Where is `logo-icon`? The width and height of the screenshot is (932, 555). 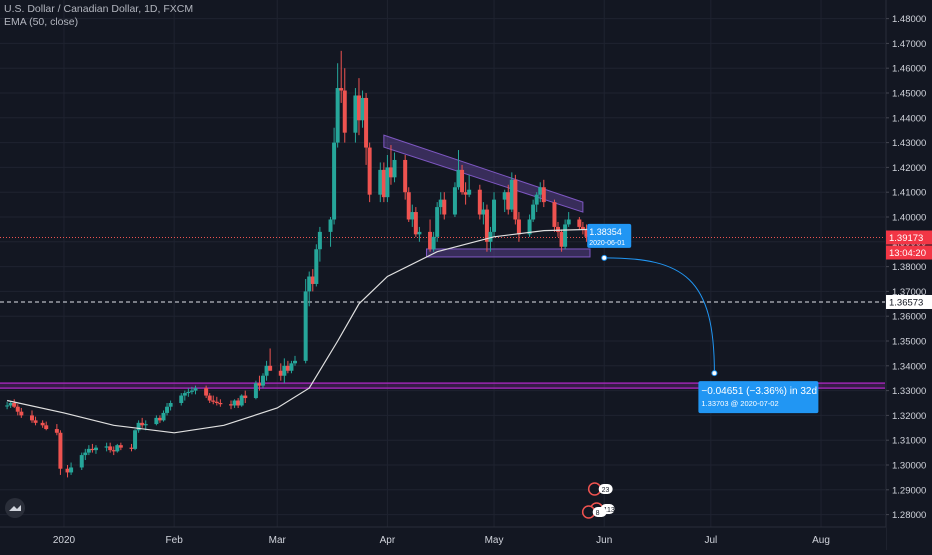
logo-icon is located at coordinates (15, 508).